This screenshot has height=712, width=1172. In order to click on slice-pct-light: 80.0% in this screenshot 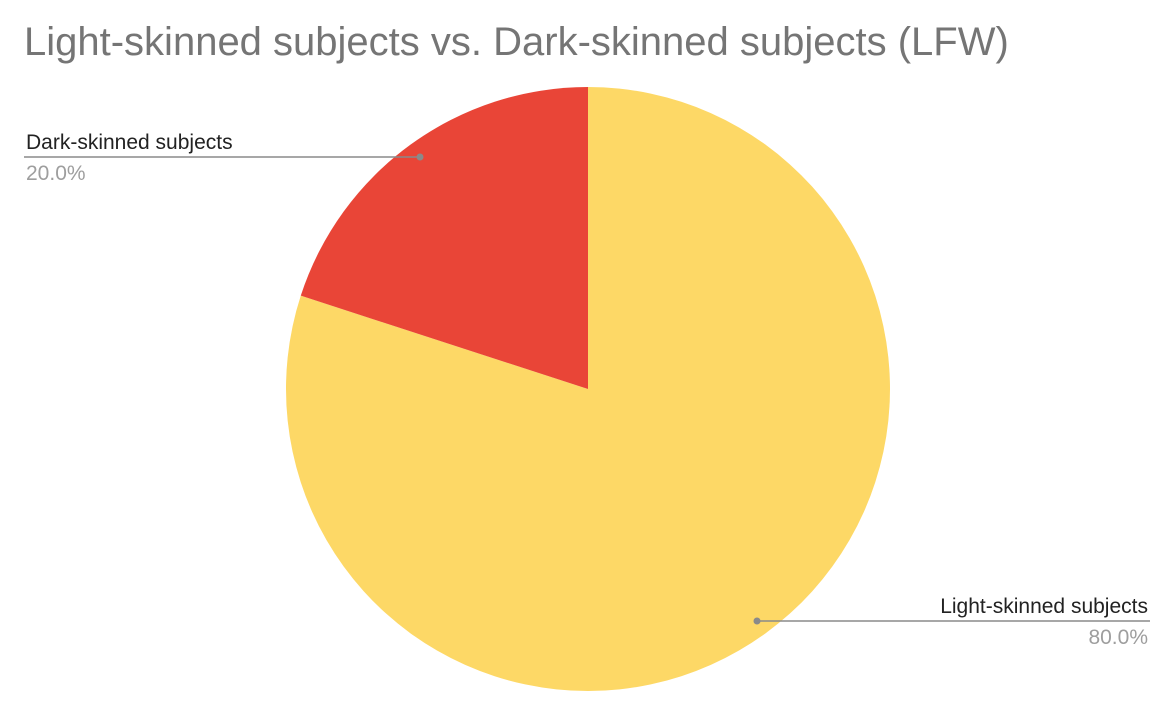, I will do `click(1118, 637)`.